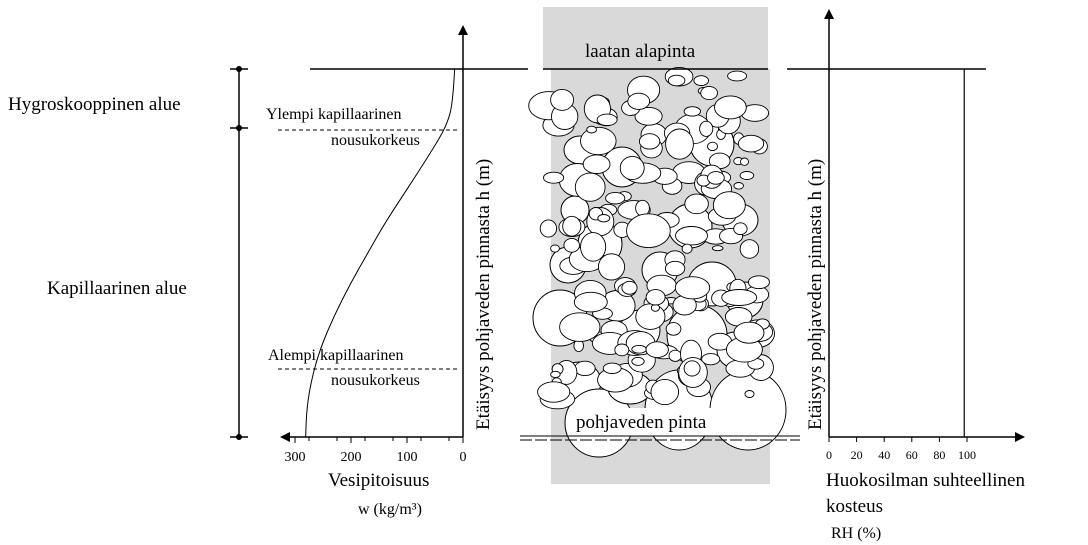  Describe the element at coordinates (239, 128) in the screenshot. I see `zone-dot-mid` at that location.